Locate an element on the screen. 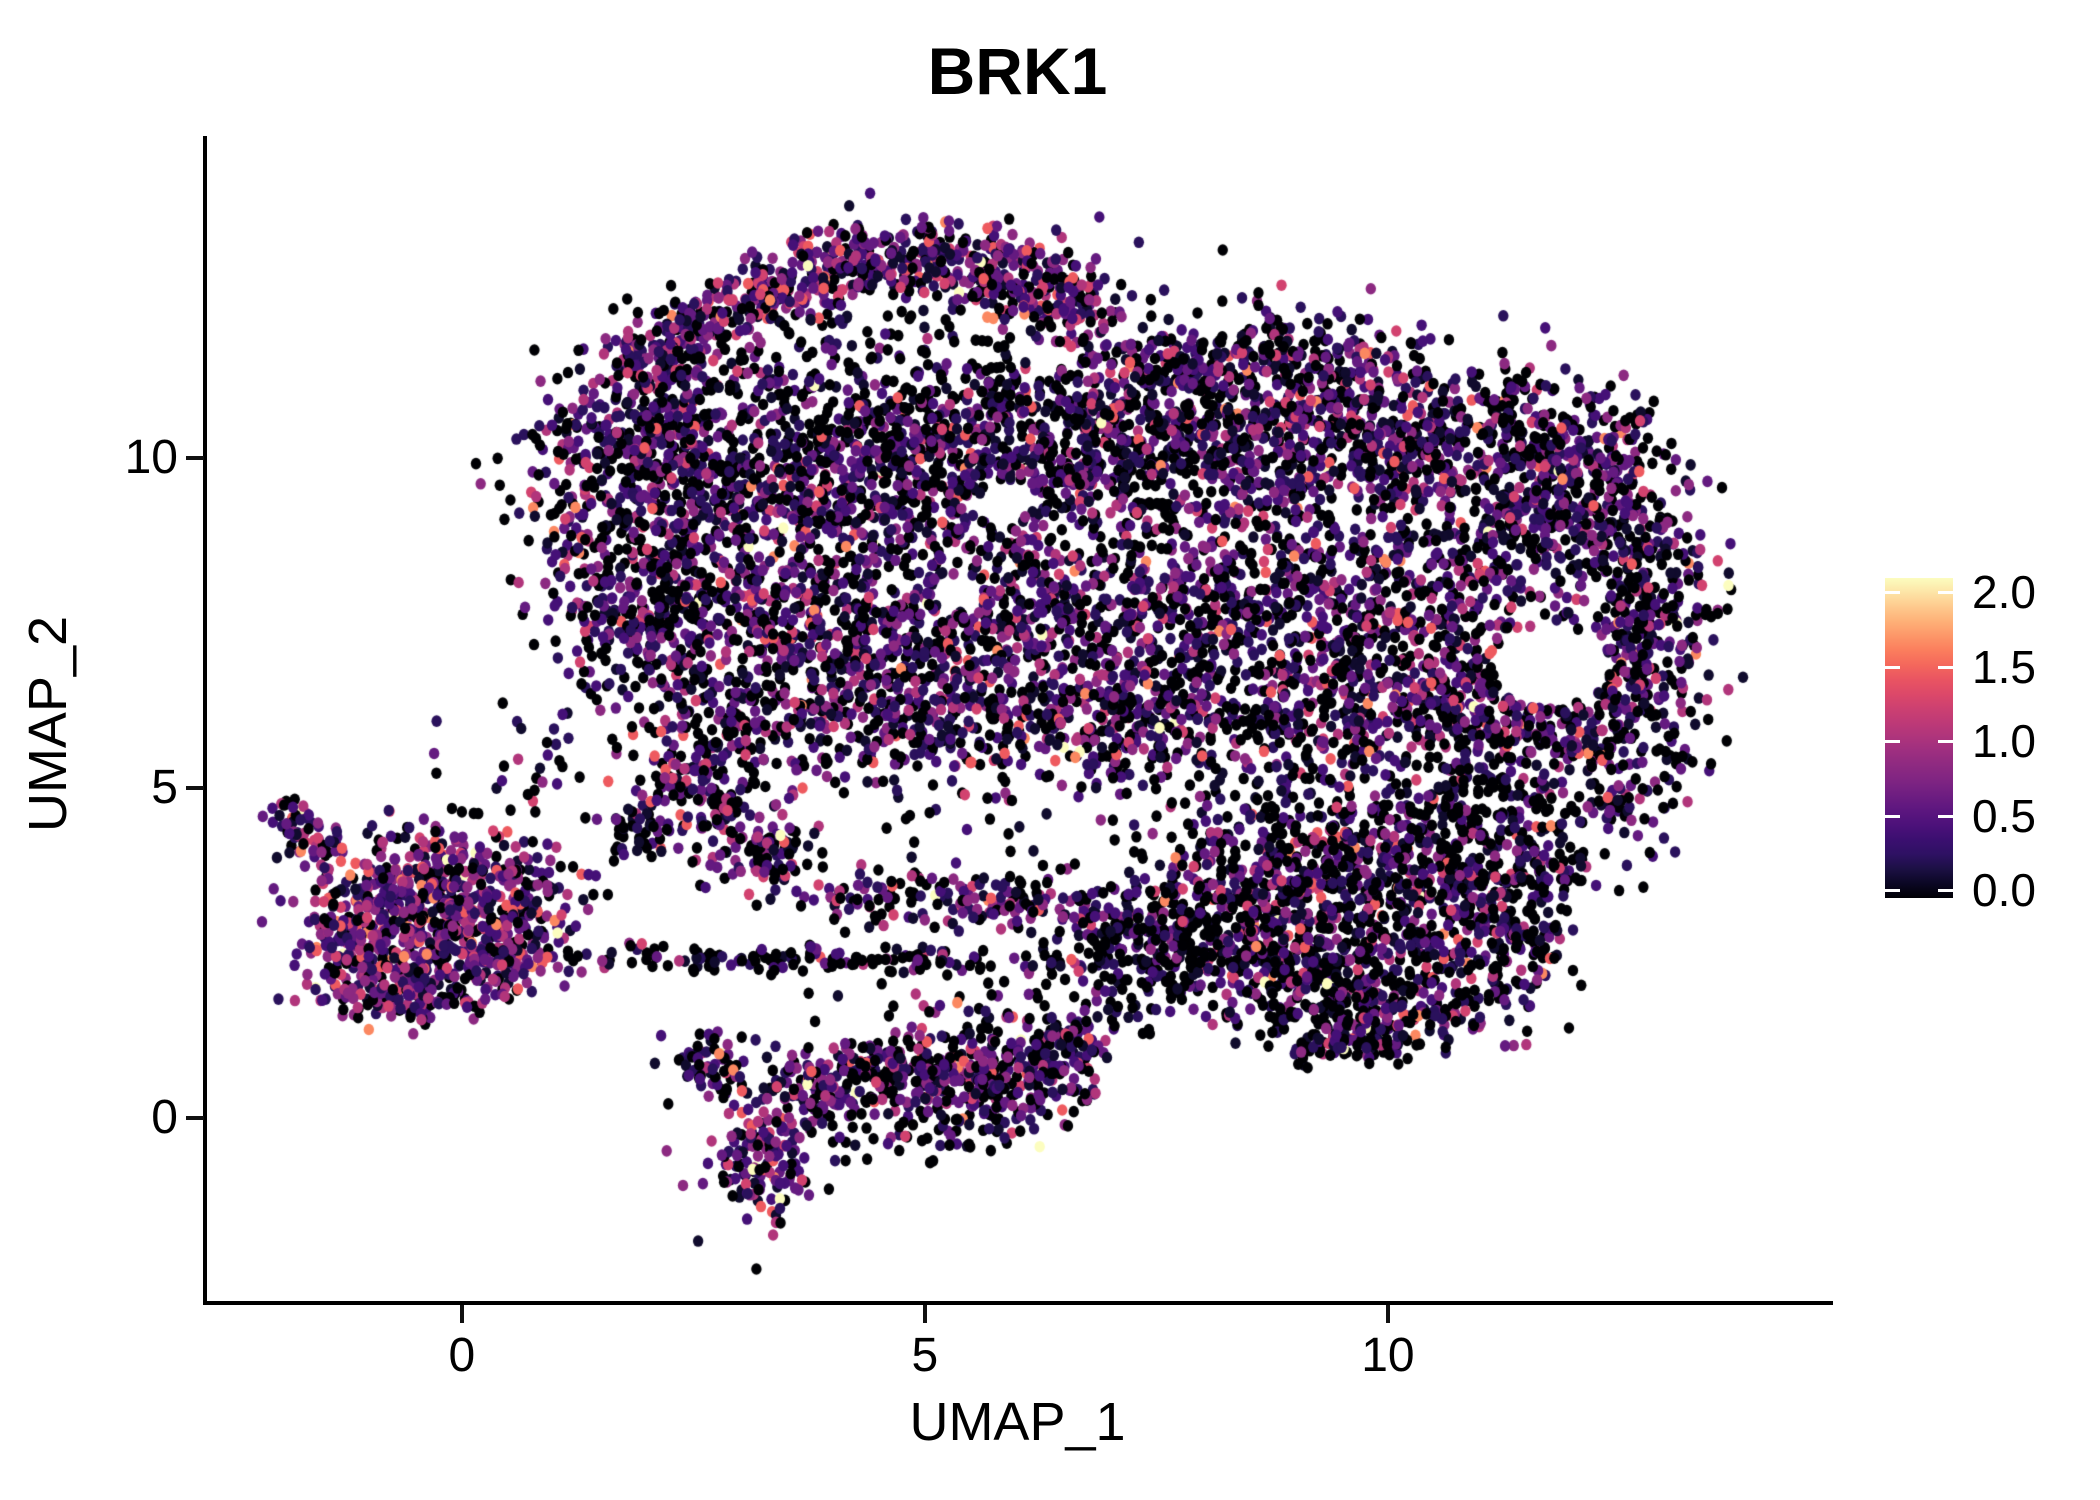  colorbar-tick-label: 0.0 is located at coordinates (2004, 890).